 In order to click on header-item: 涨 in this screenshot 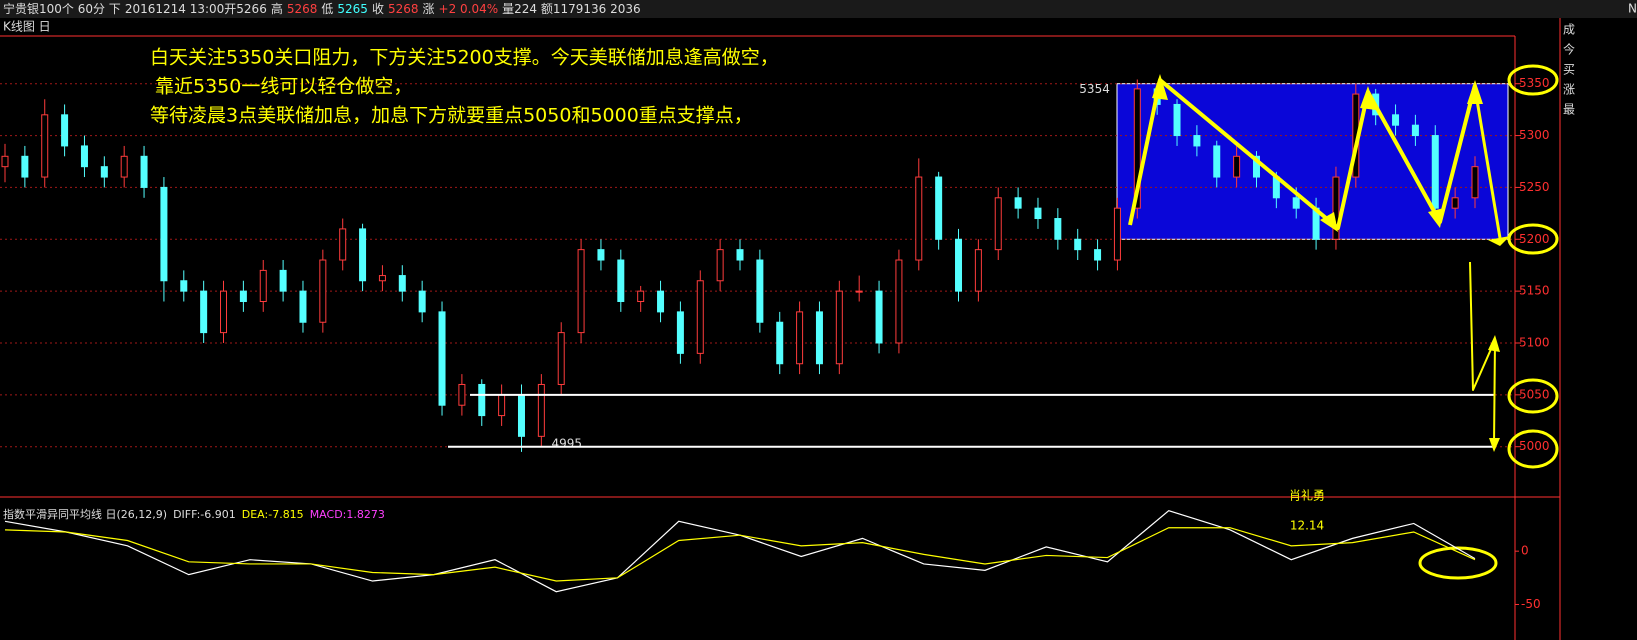, I will do `click(429, 8)`.